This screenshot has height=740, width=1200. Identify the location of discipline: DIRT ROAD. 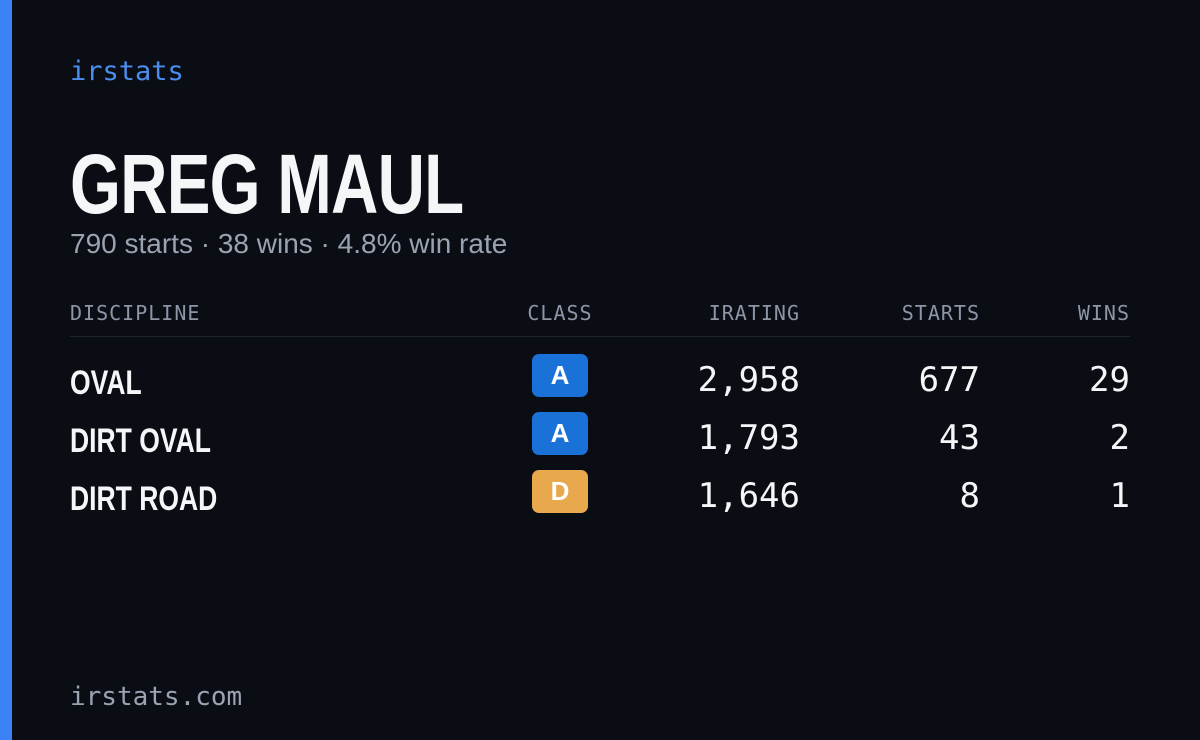
(144, 499).